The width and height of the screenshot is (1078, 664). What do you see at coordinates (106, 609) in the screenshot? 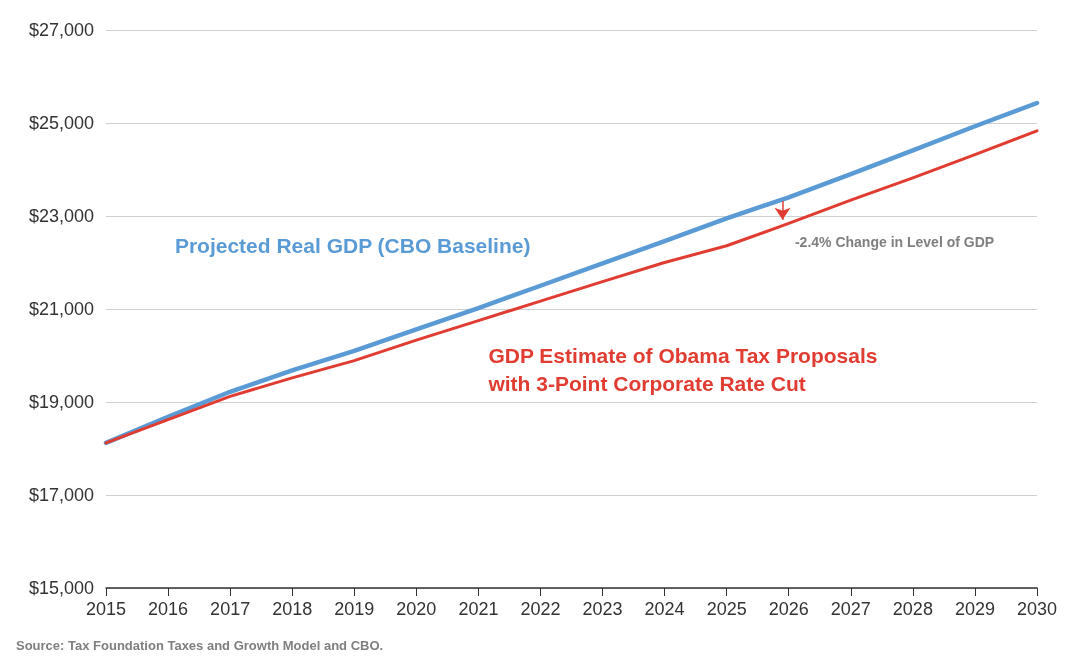
I see `x-tick-label: 2015` at bounding box center [106, 609].